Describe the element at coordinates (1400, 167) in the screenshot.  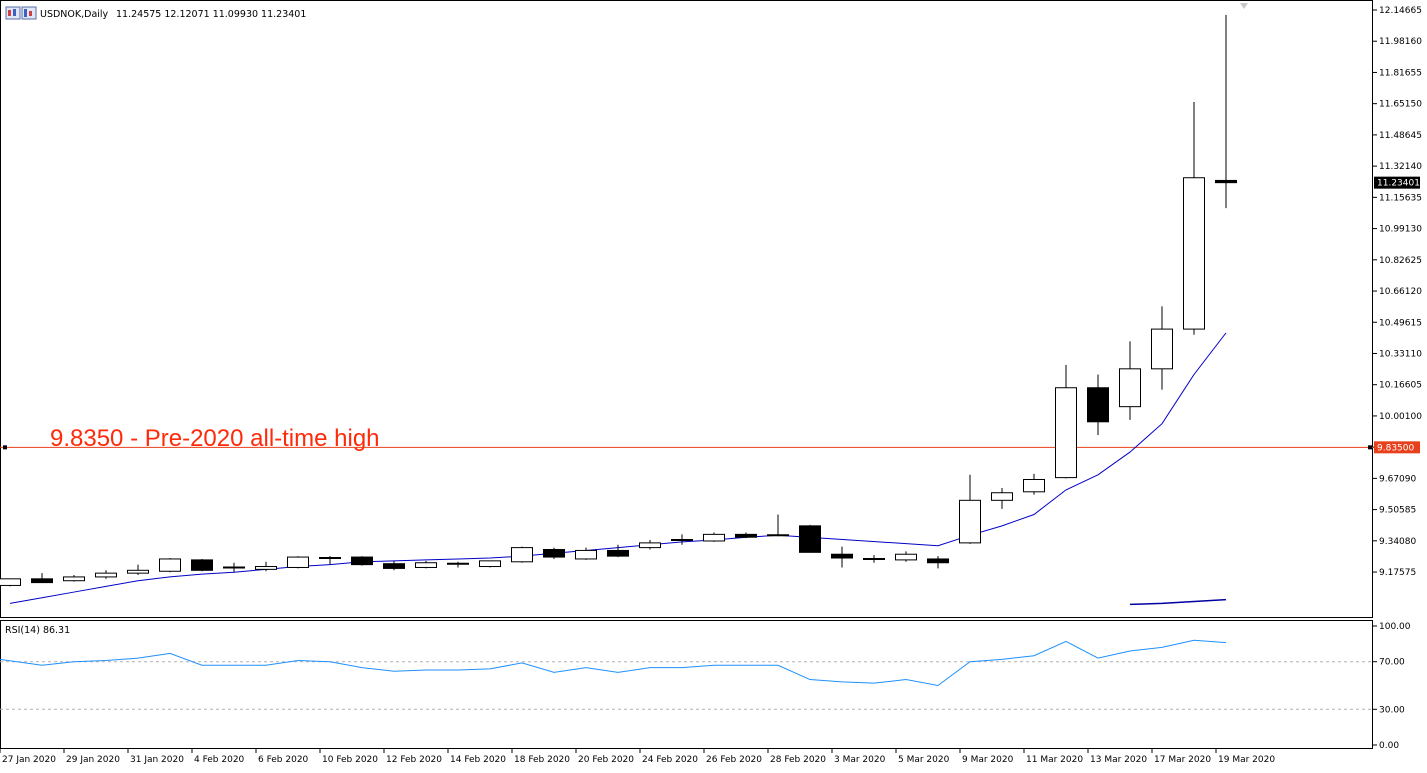
I see `price-tick-label: 11.32140` at that location.